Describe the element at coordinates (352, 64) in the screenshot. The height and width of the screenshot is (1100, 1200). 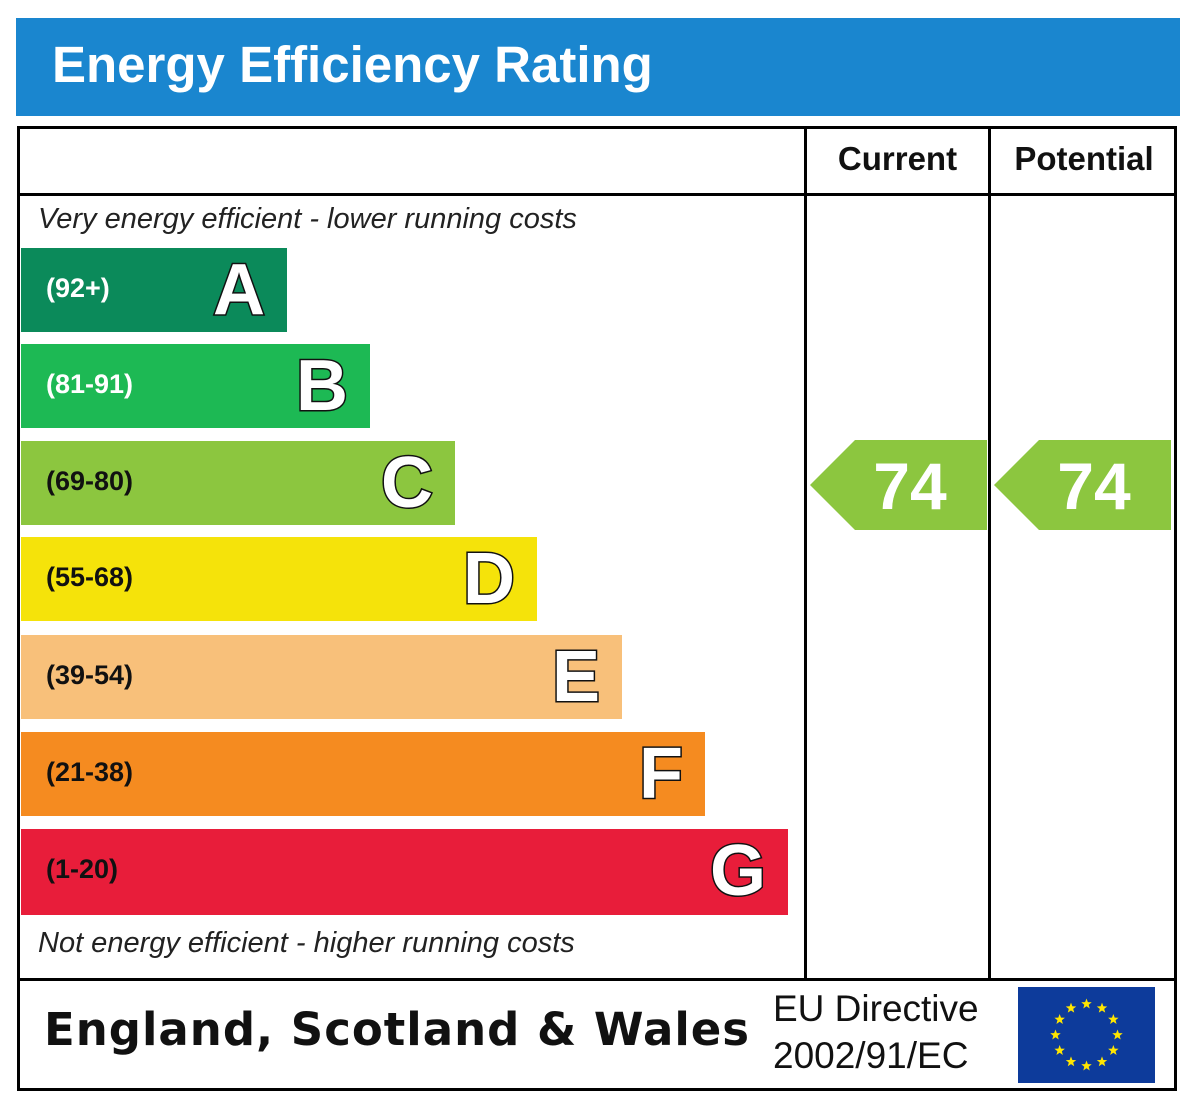
I see `chart-title: Energy Efficiency Rating` at that location.